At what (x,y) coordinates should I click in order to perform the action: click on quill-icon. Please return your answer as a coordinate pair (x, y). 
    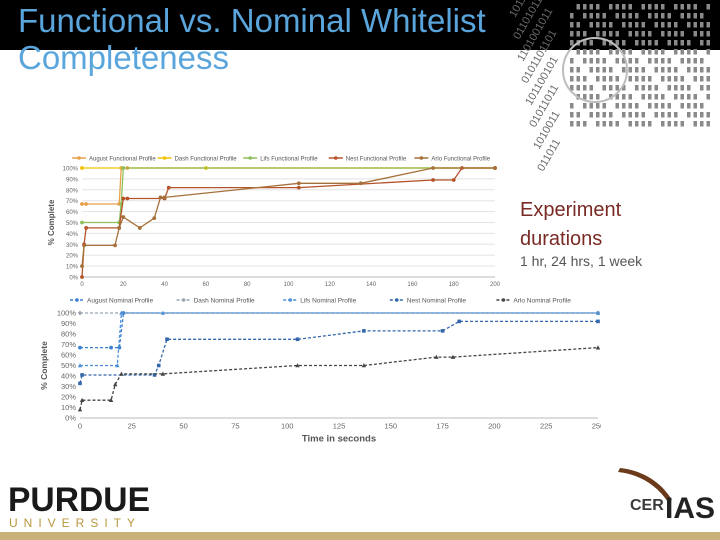
    Looking at the image, I should click on (645, 485).